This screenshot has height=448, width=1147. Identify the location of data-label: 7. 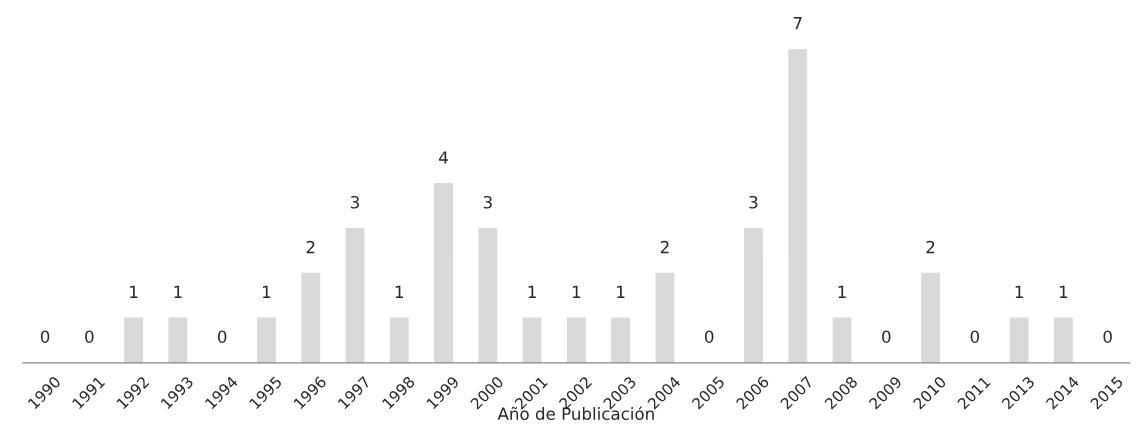
(797, 23).